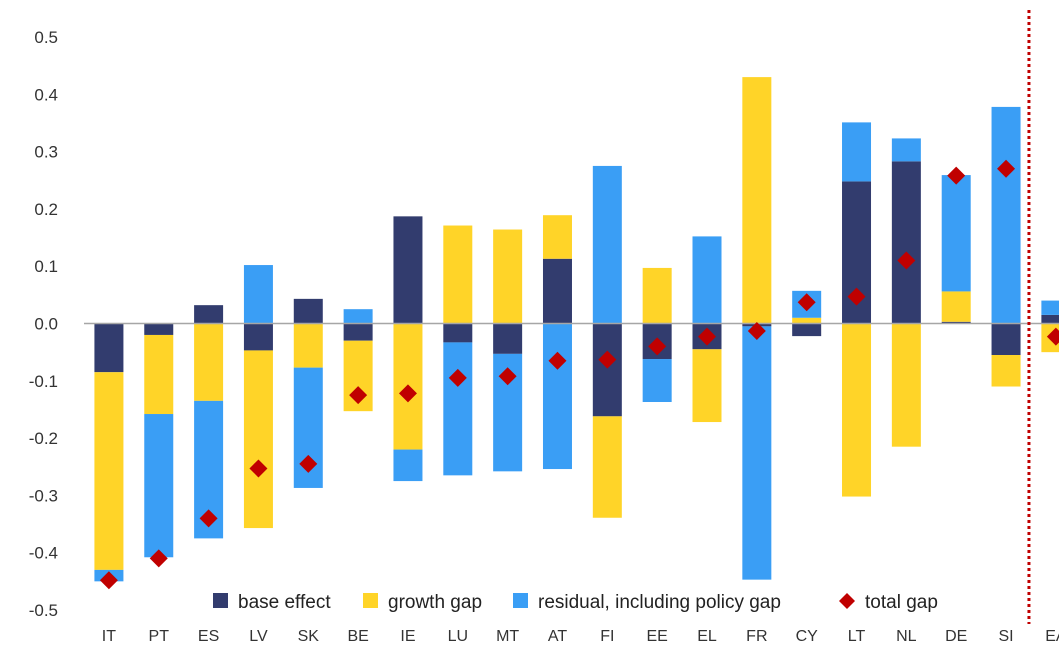  I want to click on bar-growth-gap-it, so click(109, 471).